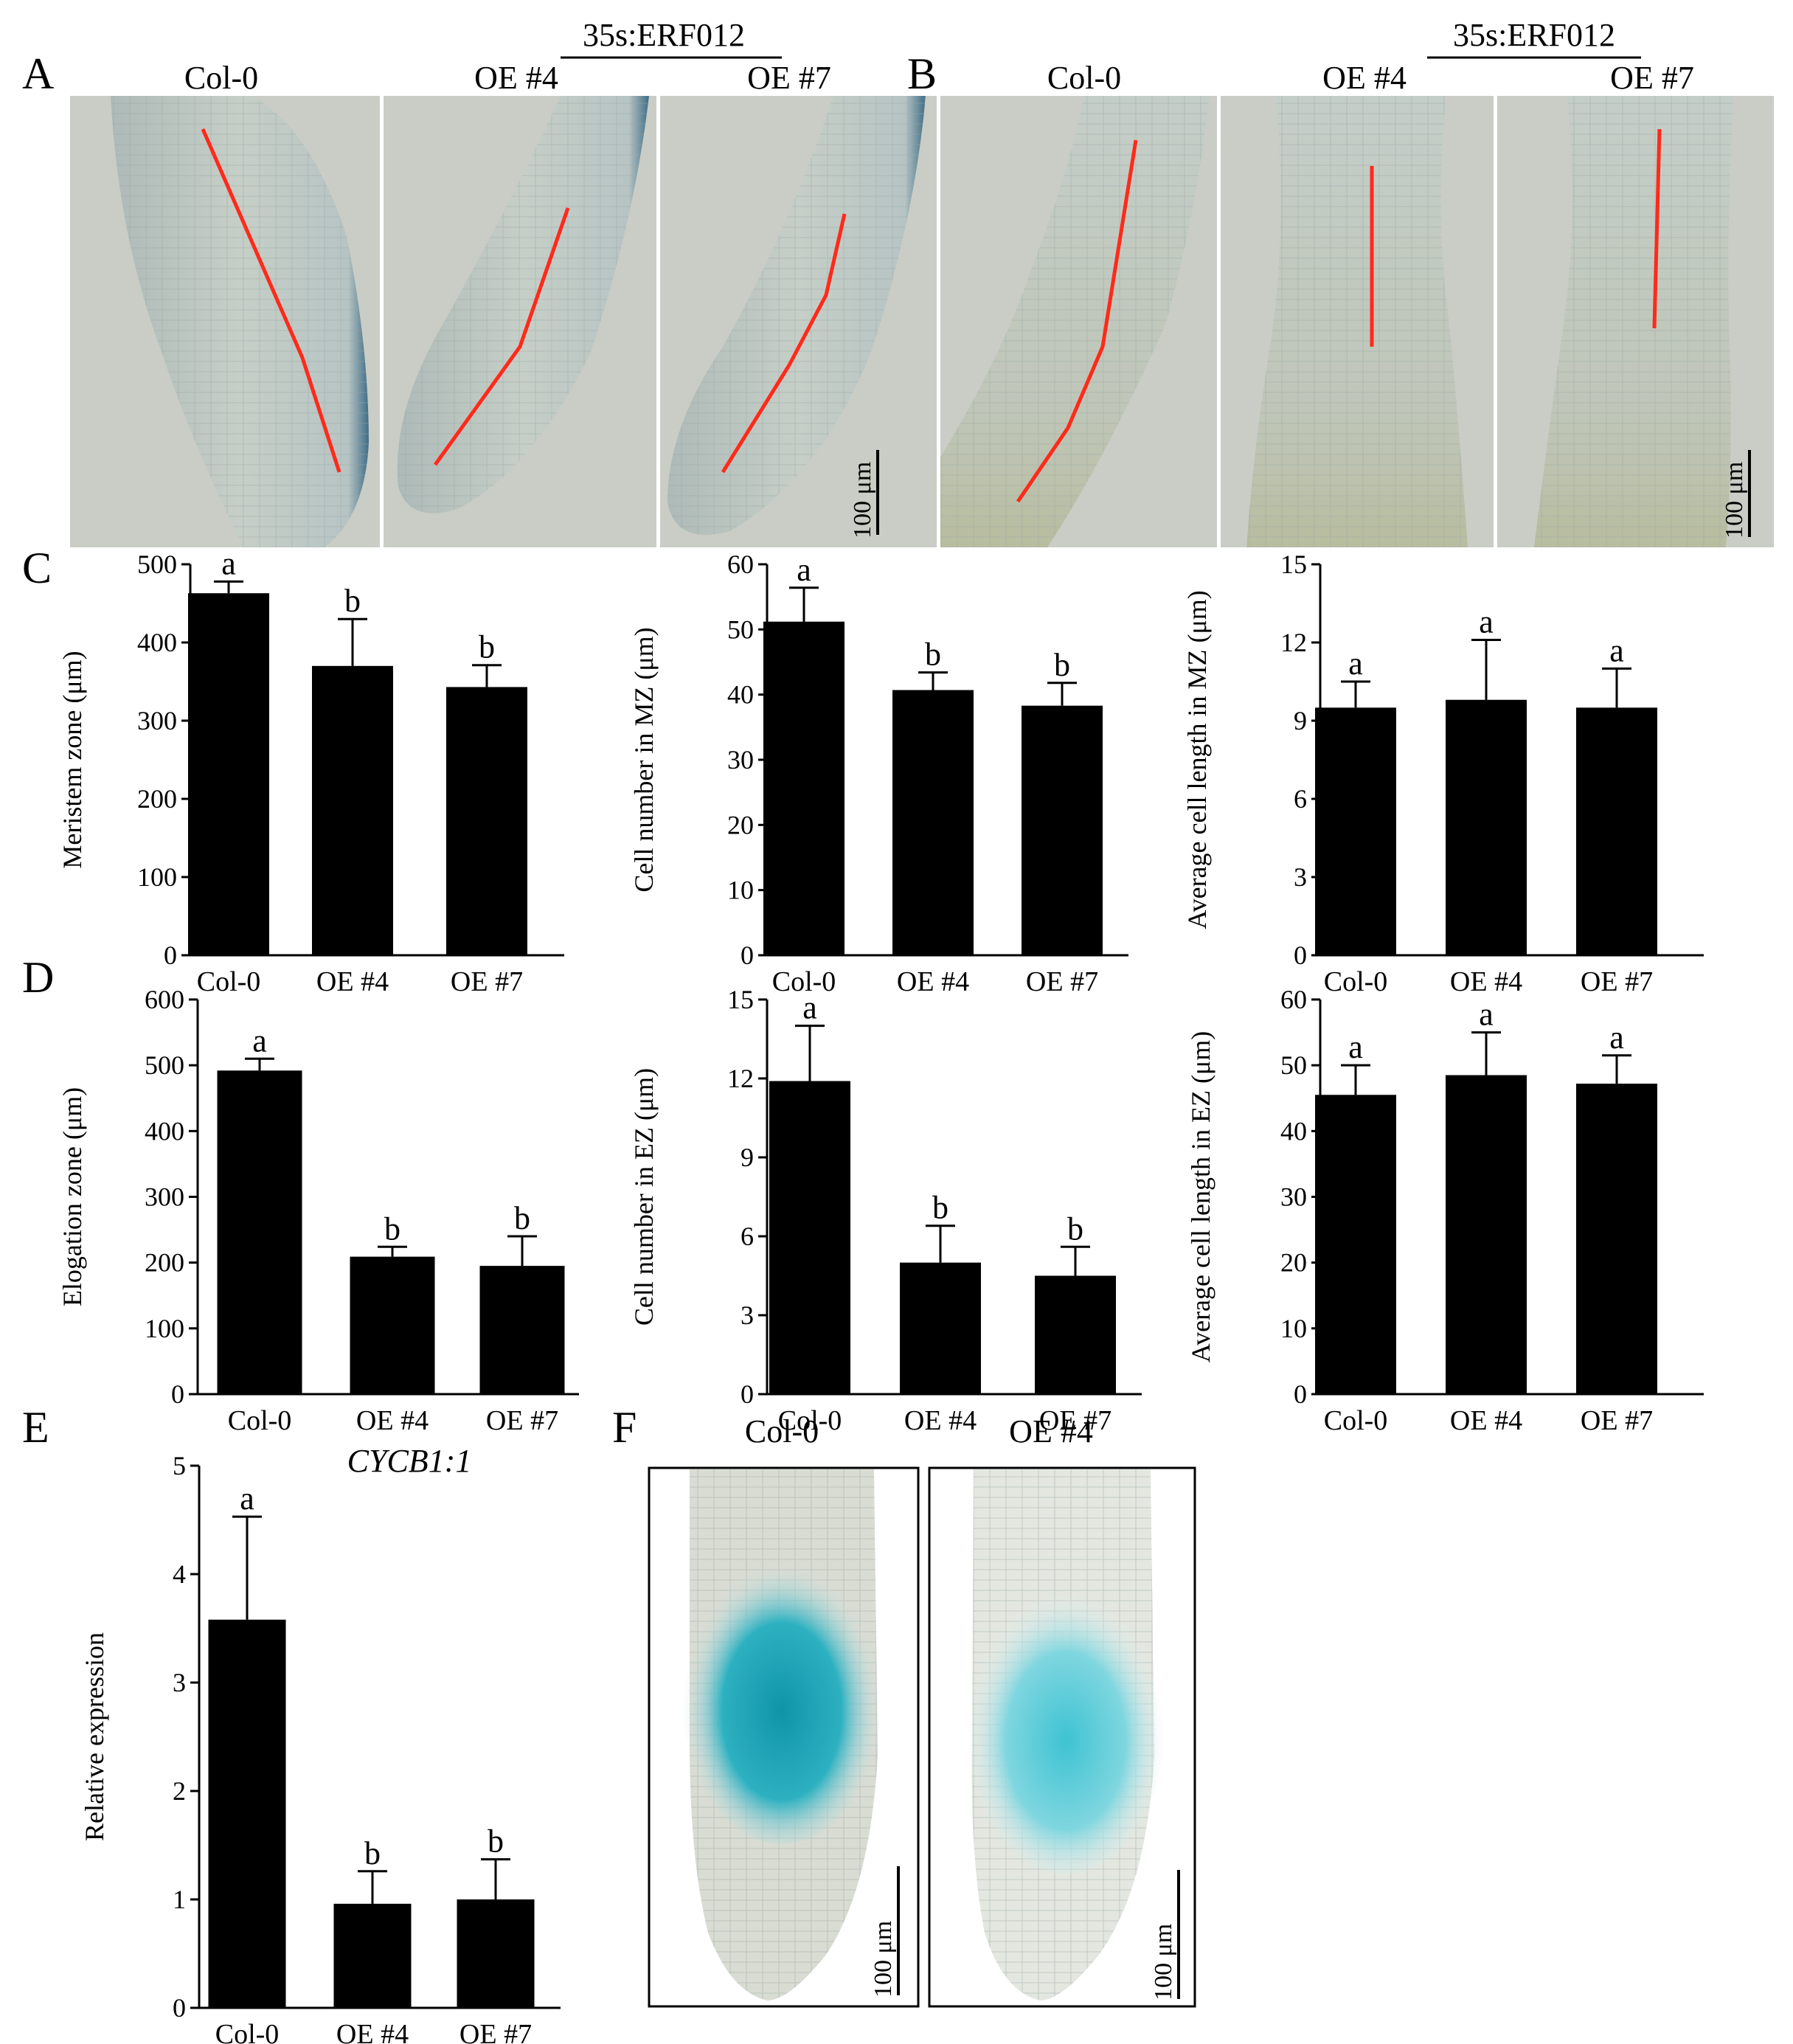 Image resolution: width=1793 pixels, height=2044 pixels. Describe the element at coordinates (38, 977) in the screenshot. I see `panel-letter-d: D` at that location.